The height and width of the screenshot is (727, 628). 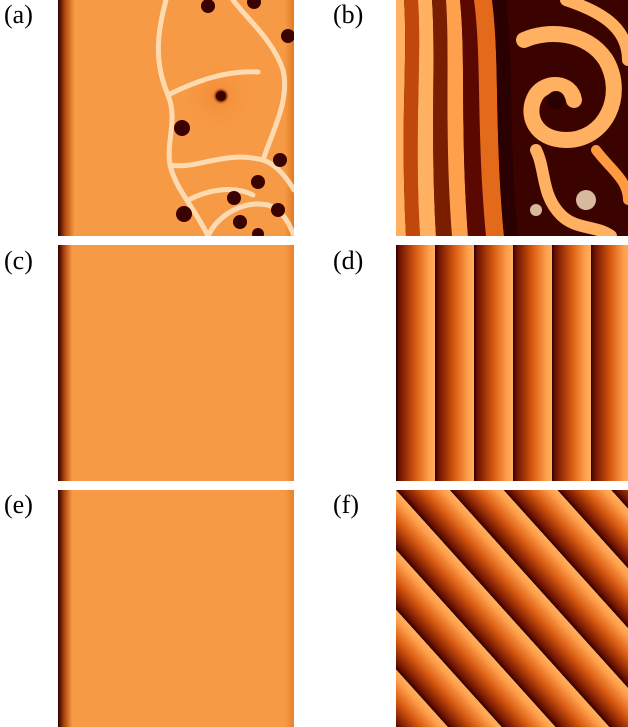 What do you see at coordinates (18, 504) in the screenshot?
I see `panel-label-e: (e)` at bounding box center [18, 504].